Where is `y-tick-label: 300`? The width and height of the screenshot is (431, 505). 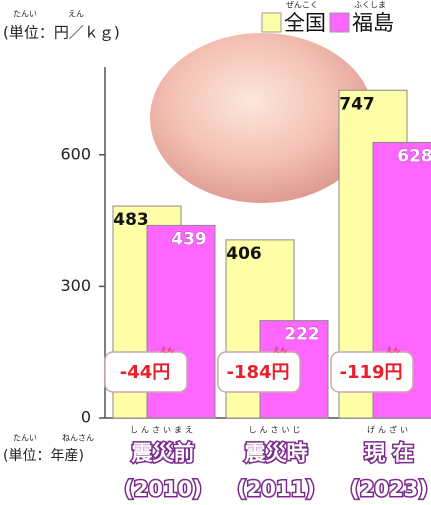 y-tick-label: 300 is located at coordinates (75, 285).